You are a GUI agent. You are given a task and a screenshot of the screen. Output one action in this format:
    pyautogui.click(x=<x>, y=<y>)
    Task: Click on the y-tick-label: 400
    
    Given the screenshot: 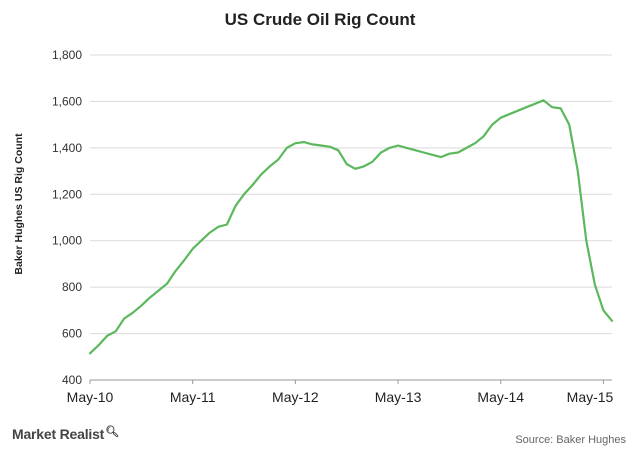 What is the action you would take?
    pyautogui.click(x=72, y=380)
    